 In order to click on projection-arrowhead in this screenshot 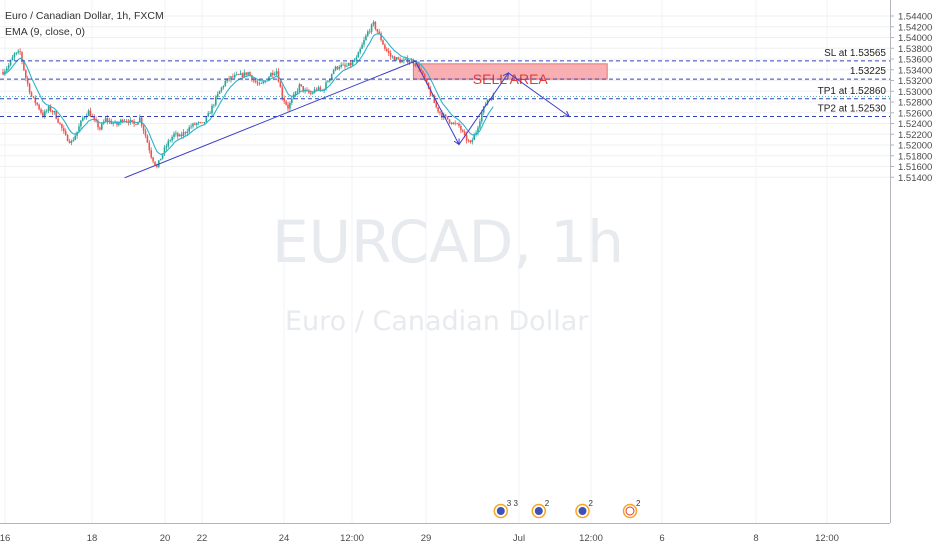, I will do `click(567, 114)`.